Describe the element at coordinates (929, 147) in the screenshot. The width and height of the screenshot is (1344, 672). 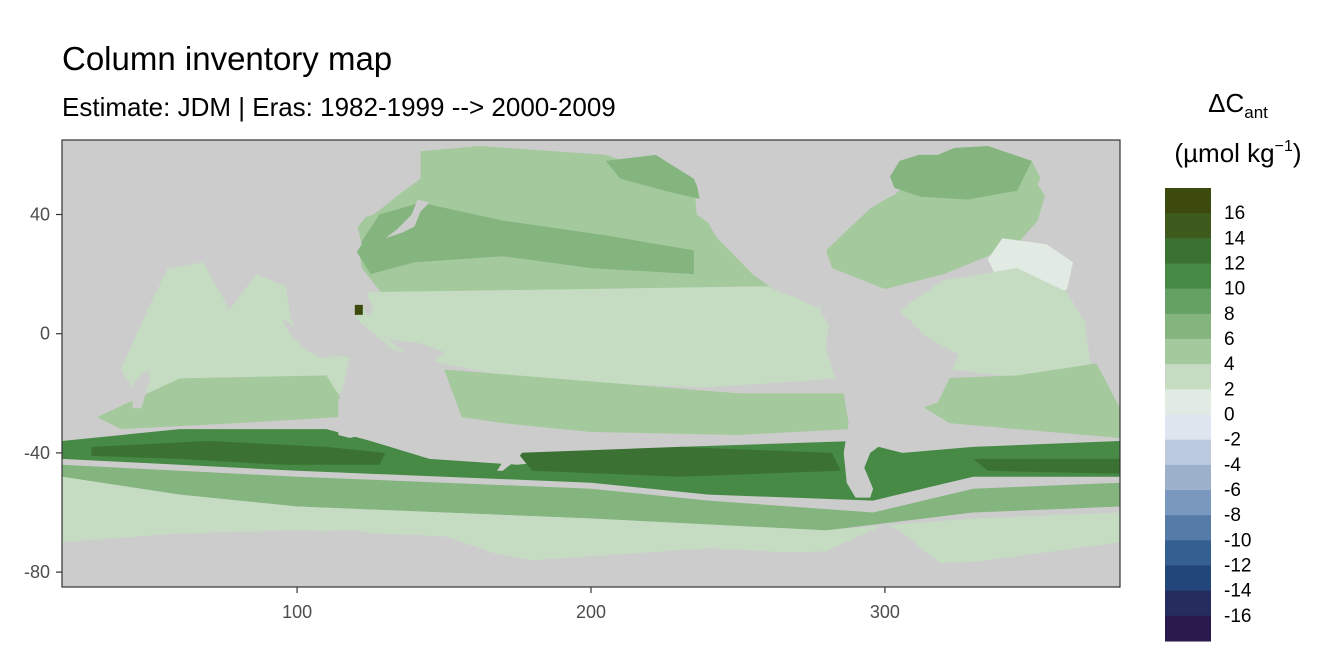
I see `land-greenland` at that location.